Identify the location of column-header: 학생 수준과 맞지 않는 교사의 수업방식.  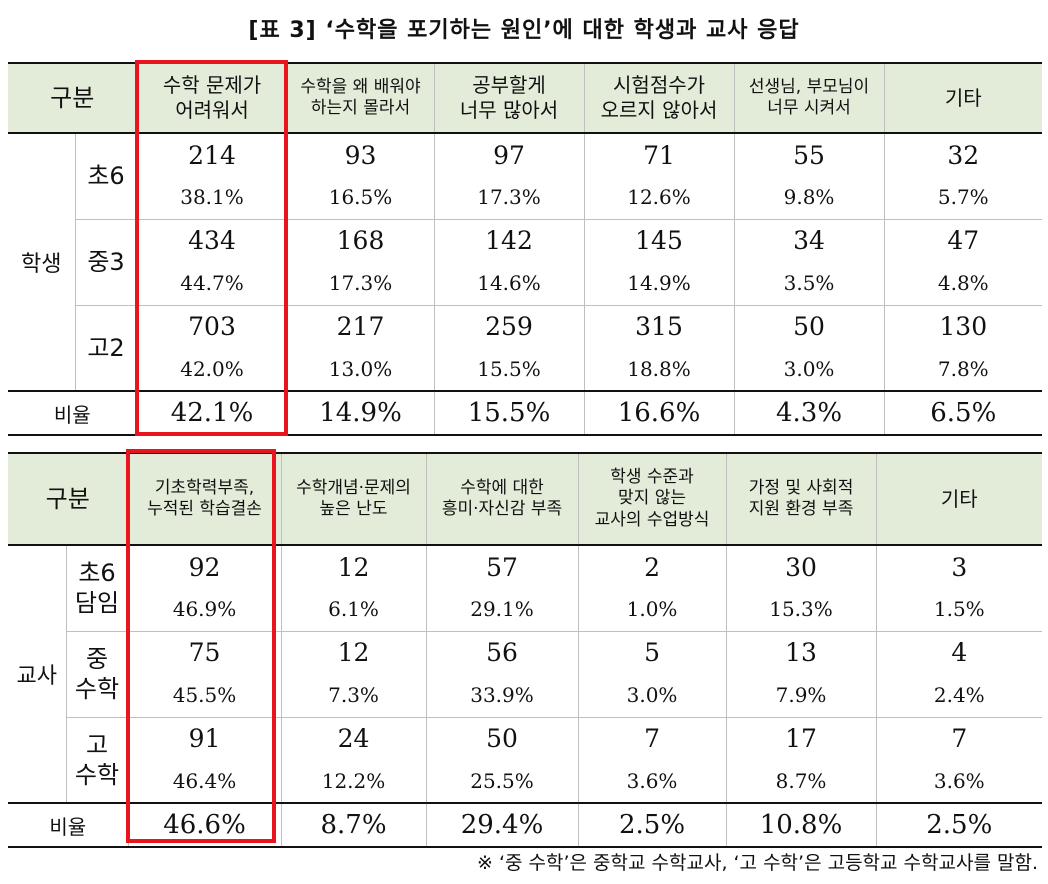
(652, 499).